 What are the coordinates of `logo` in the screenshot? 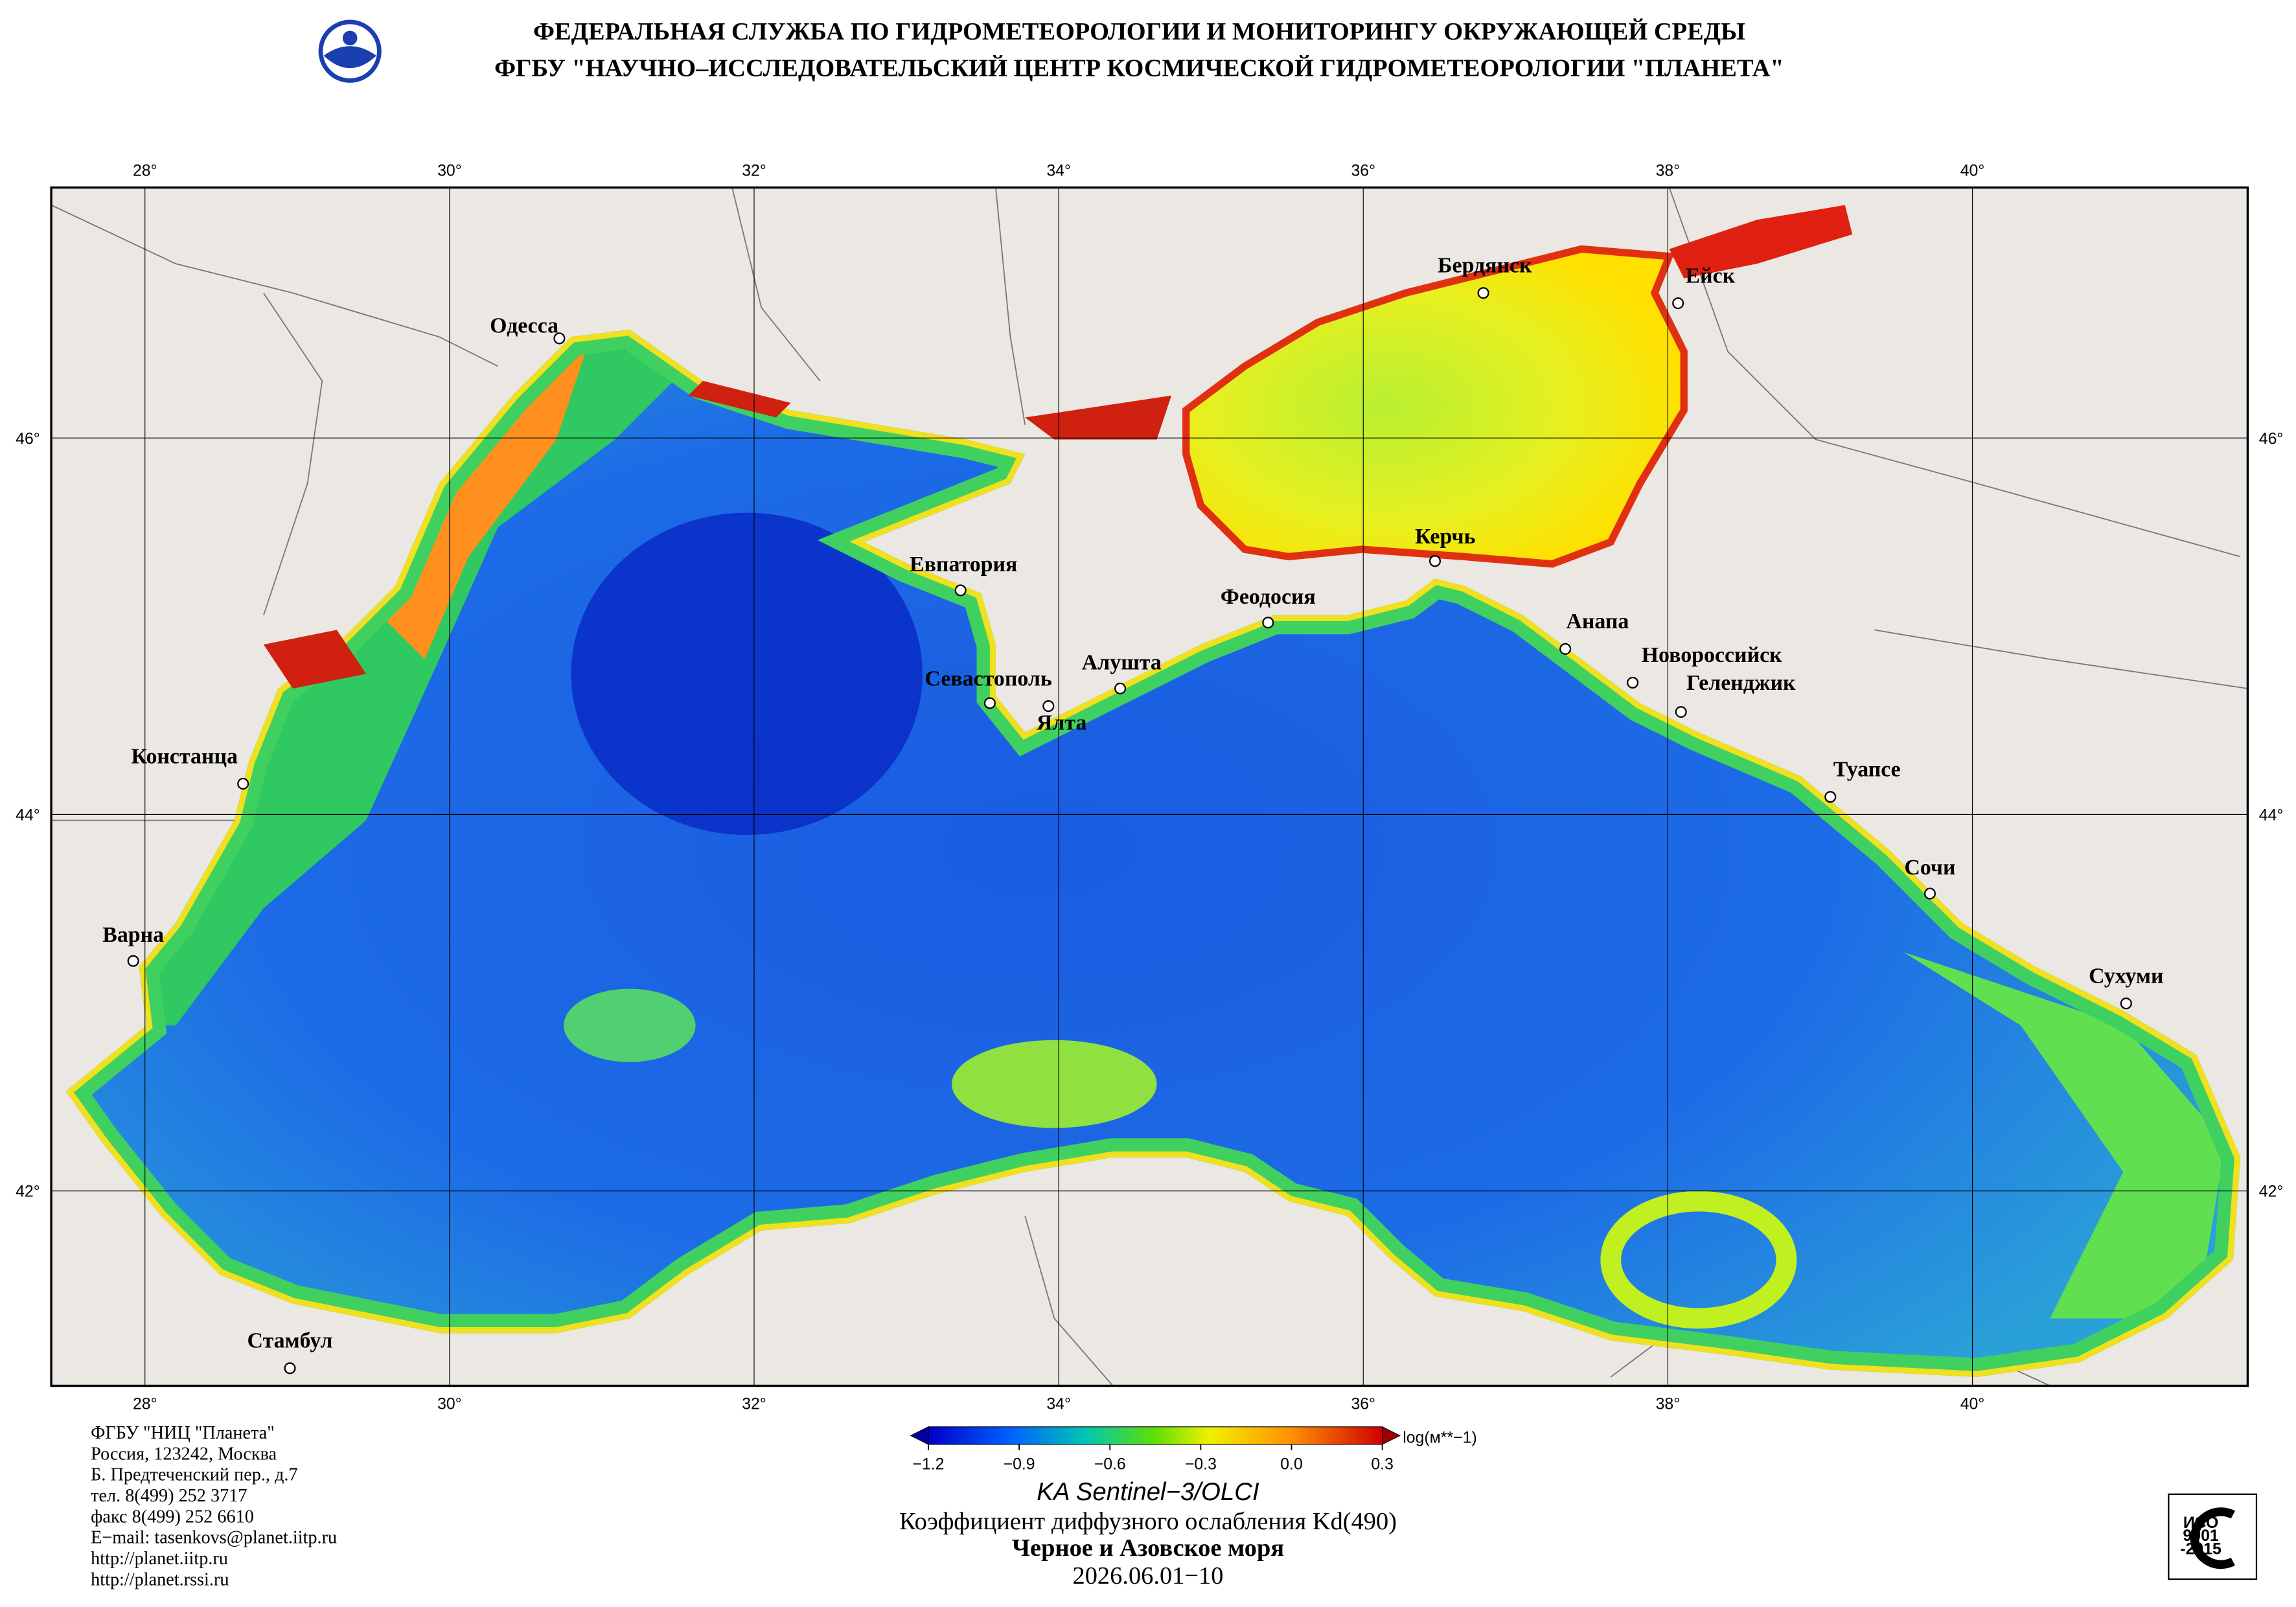 It's located at (350, 51).